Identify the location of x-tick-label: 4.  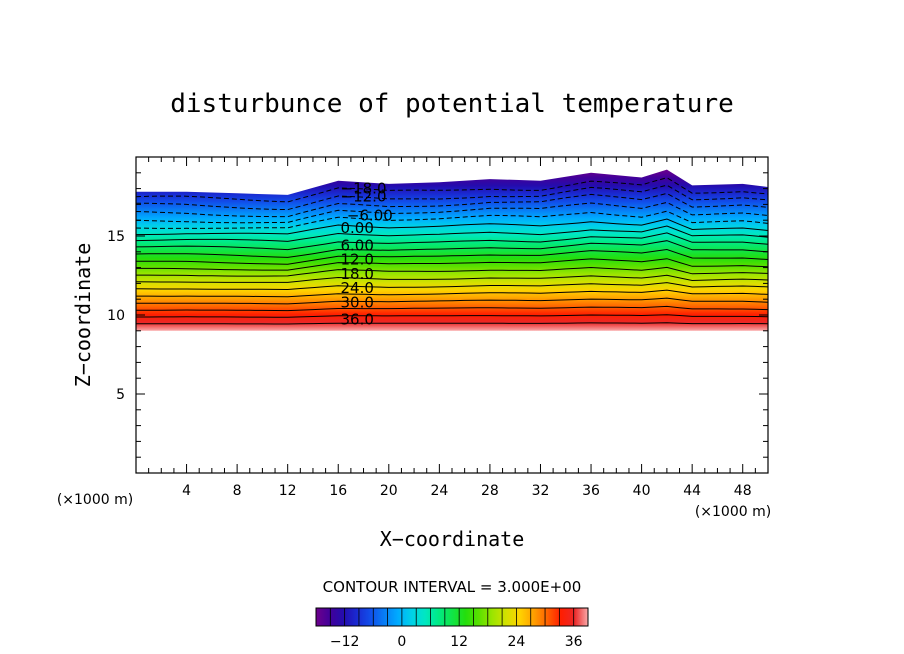
(186, 491).